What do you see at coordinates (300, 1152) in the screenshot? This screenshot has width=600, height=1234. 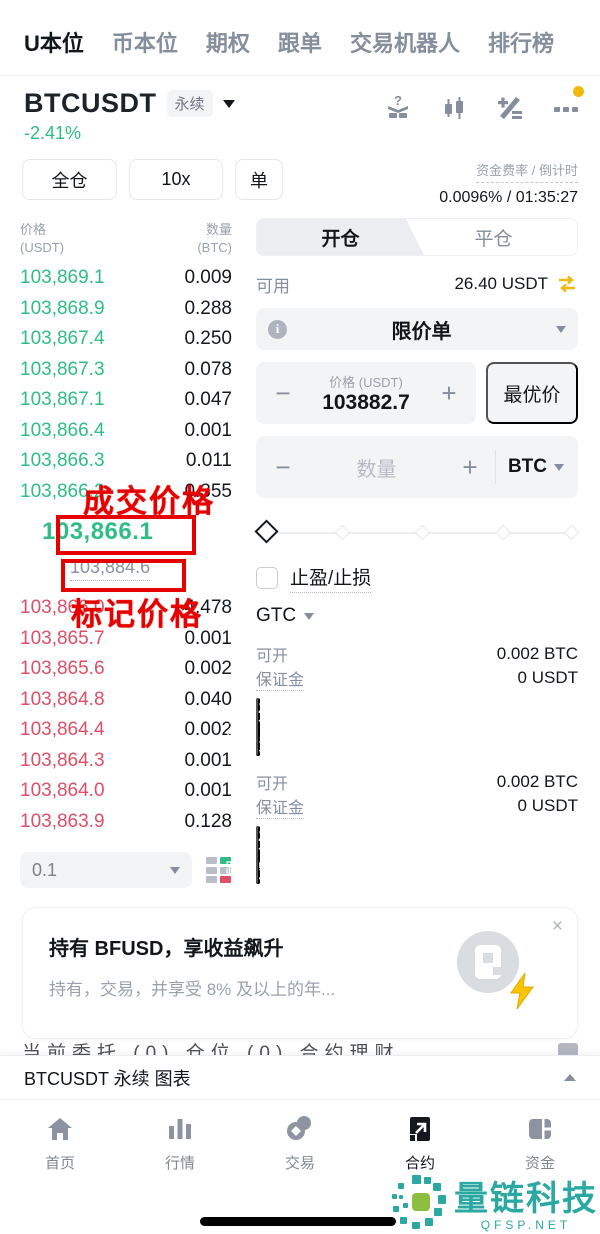 I see `nav-trade: 交易` at bounding box center [300, 1152].